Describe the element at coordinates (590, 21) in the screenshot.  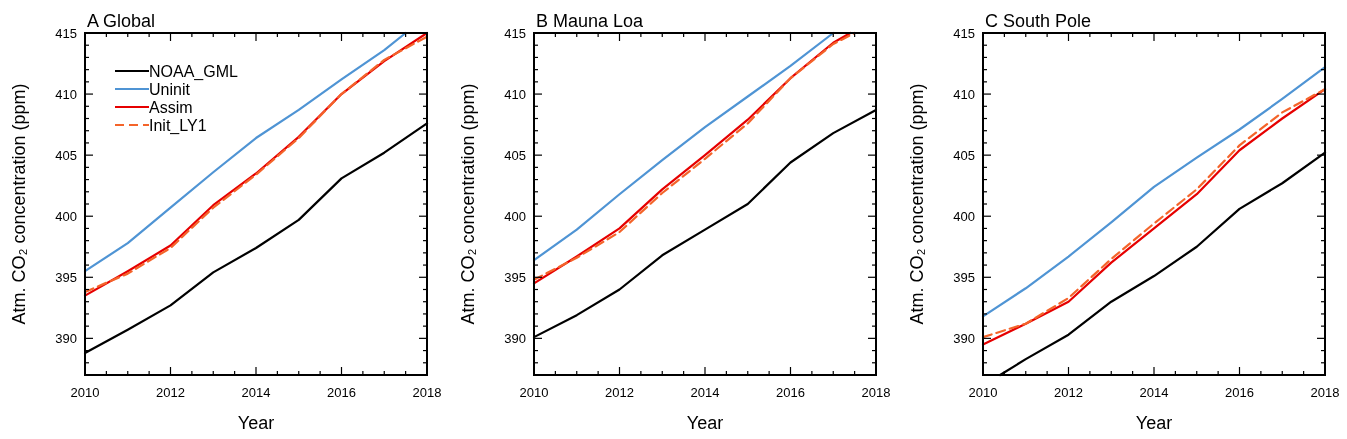
I see `chart-title: B Mauna Loa` at that location.